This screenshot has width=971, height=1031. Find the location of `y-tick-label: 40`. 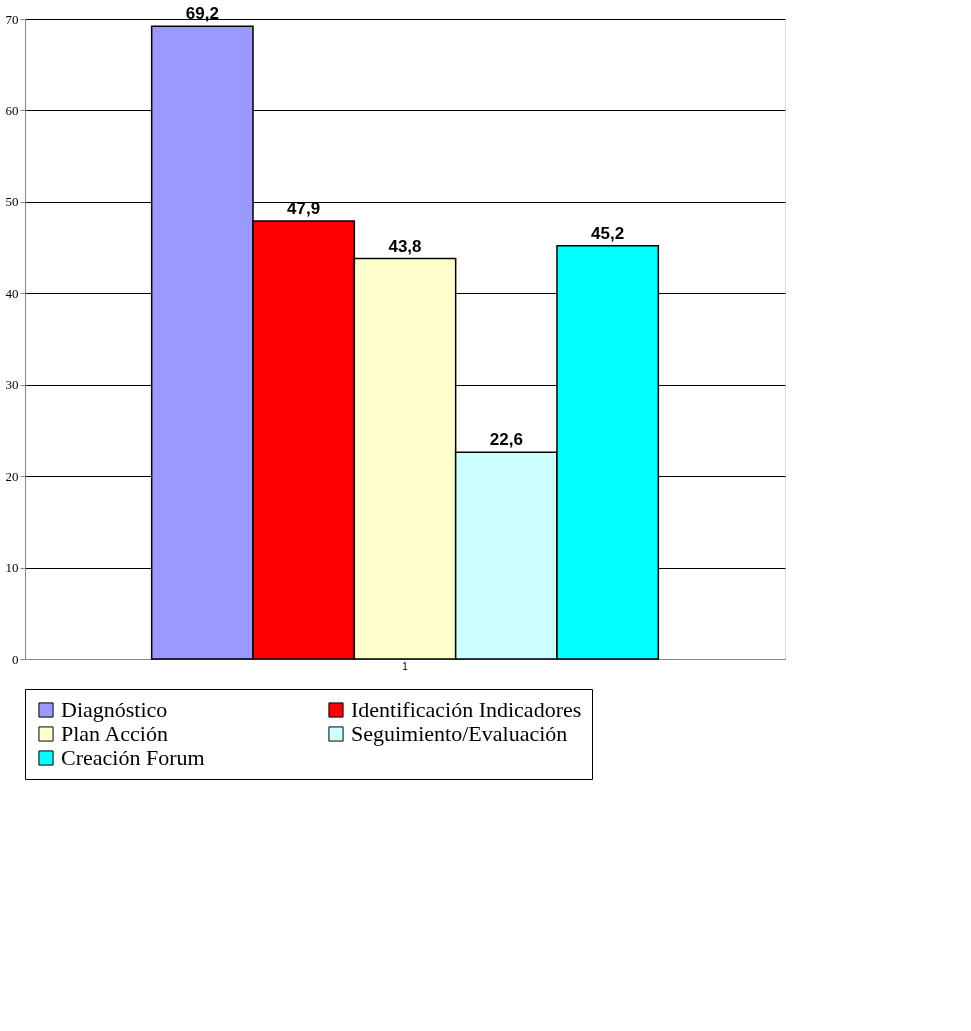

y-tick-label: 40 is located at coordinates (12, 293).